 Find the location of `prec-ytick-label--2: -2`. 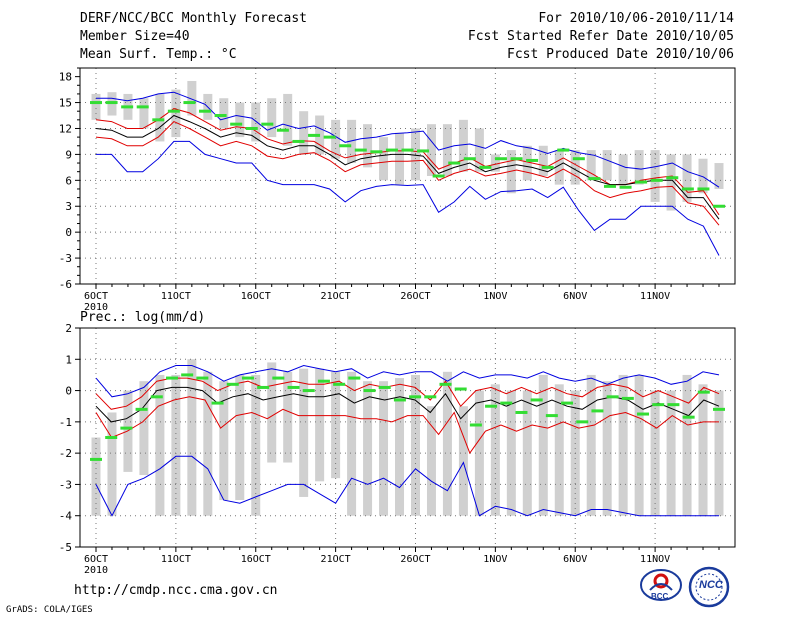

prec-ytick-label--2: -2 is located at coordinates (65, 453).